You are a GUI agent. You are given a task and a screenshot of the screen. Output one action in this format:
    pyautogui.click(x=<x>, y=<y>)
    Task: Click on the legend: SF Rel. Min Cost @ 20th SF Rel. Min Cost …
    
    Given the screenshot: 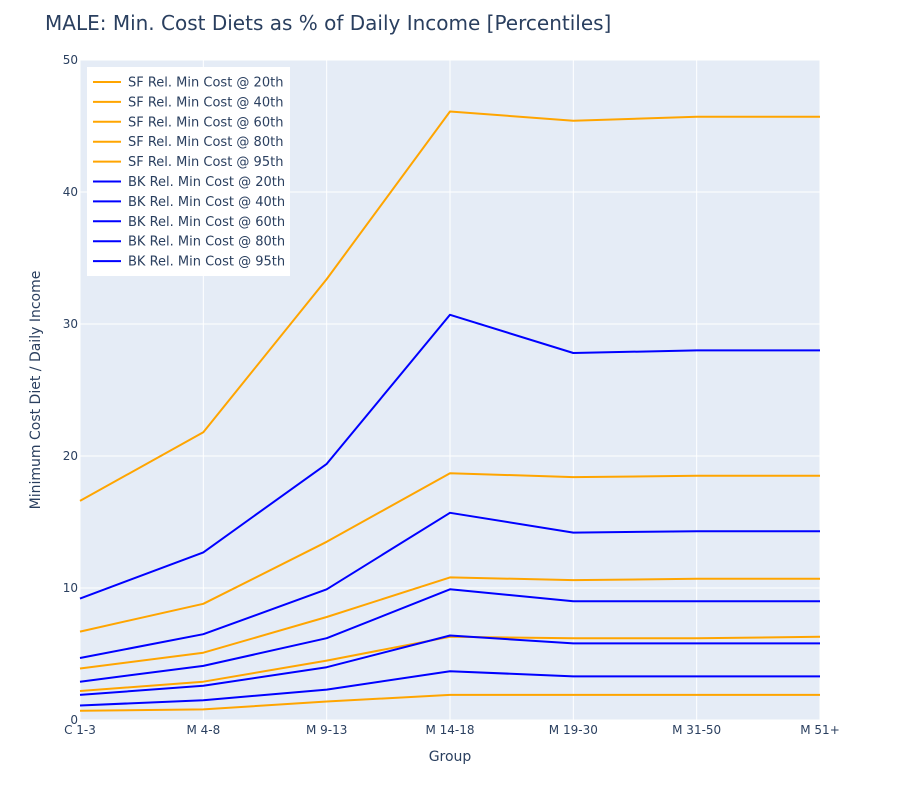 What is the action you would take?
    pyautogui.click(x=188, y=171)
    